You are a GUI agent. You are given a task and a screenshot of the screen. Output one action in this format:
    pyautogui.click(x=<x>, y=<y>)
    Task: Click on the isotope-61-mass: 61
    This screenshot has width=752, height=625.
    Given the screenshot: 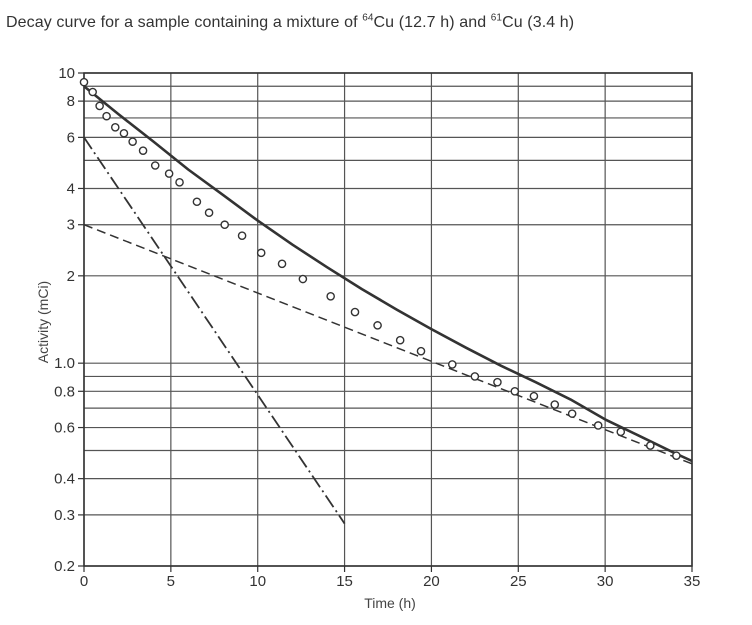 What is the action you would take?
    pyautogui.click(x=496, y=18)
    